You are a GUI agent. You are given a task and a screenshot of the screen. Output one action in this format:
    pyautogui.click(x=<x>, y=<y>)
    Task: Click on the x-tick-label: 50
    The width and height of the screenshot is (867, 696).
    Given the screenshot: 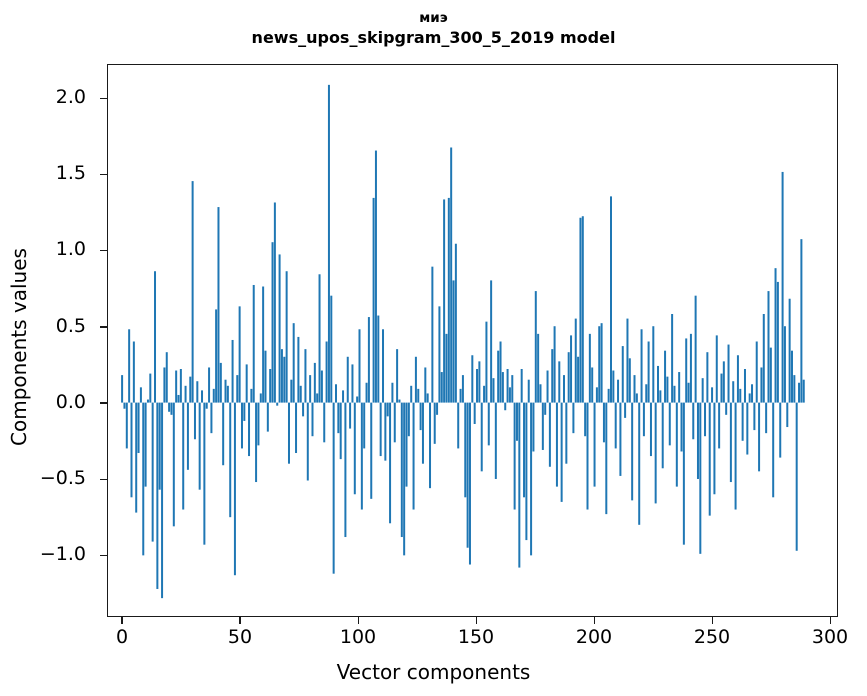 What is the action you would take?
    pyautogui.click(x=240, y=637)
    